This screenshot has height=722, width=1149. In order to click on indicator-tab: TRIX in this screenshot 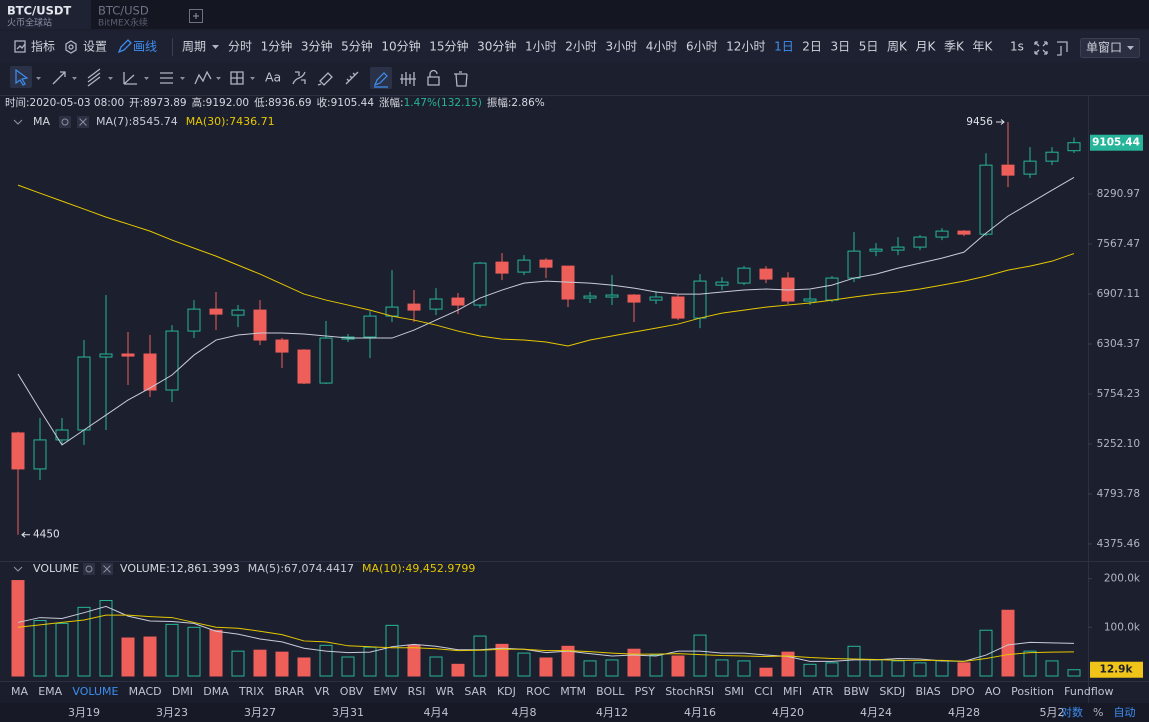, I will do `click(251, 691)`.